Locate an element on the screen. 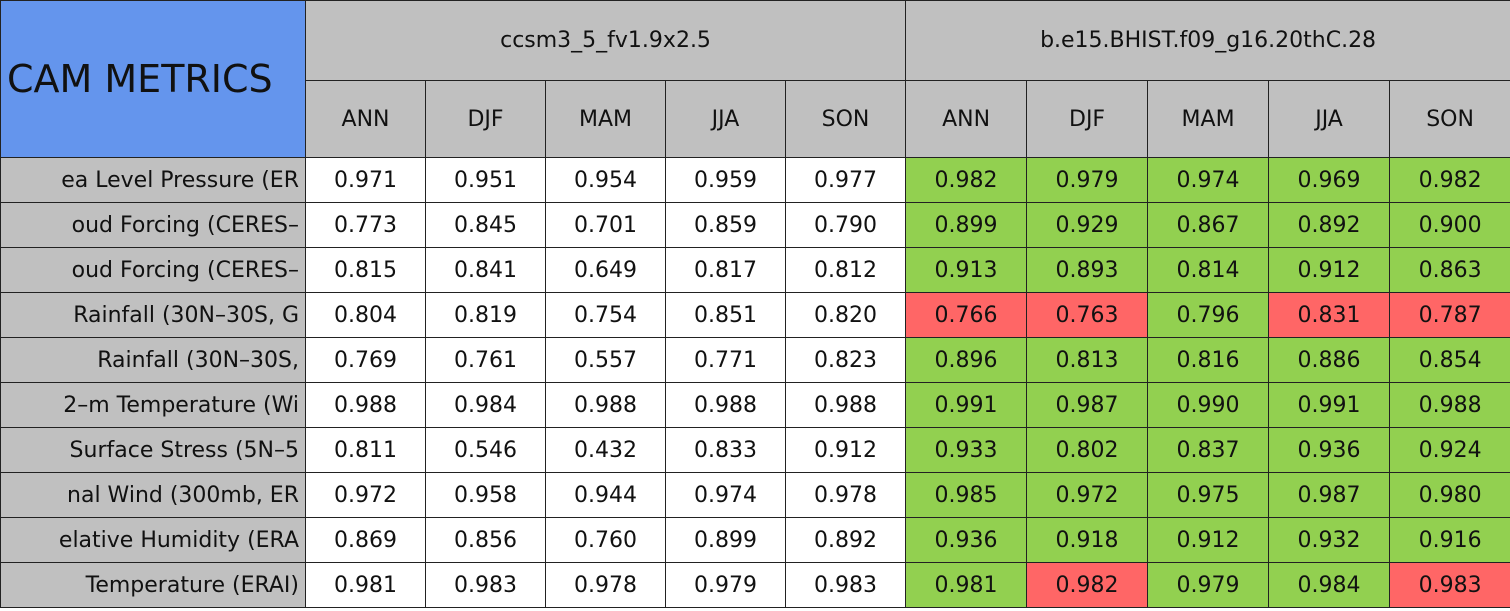 The height and width of the screenshot is (611, 1510). metric-value: 0.954 is located at coordinates (605, 180).